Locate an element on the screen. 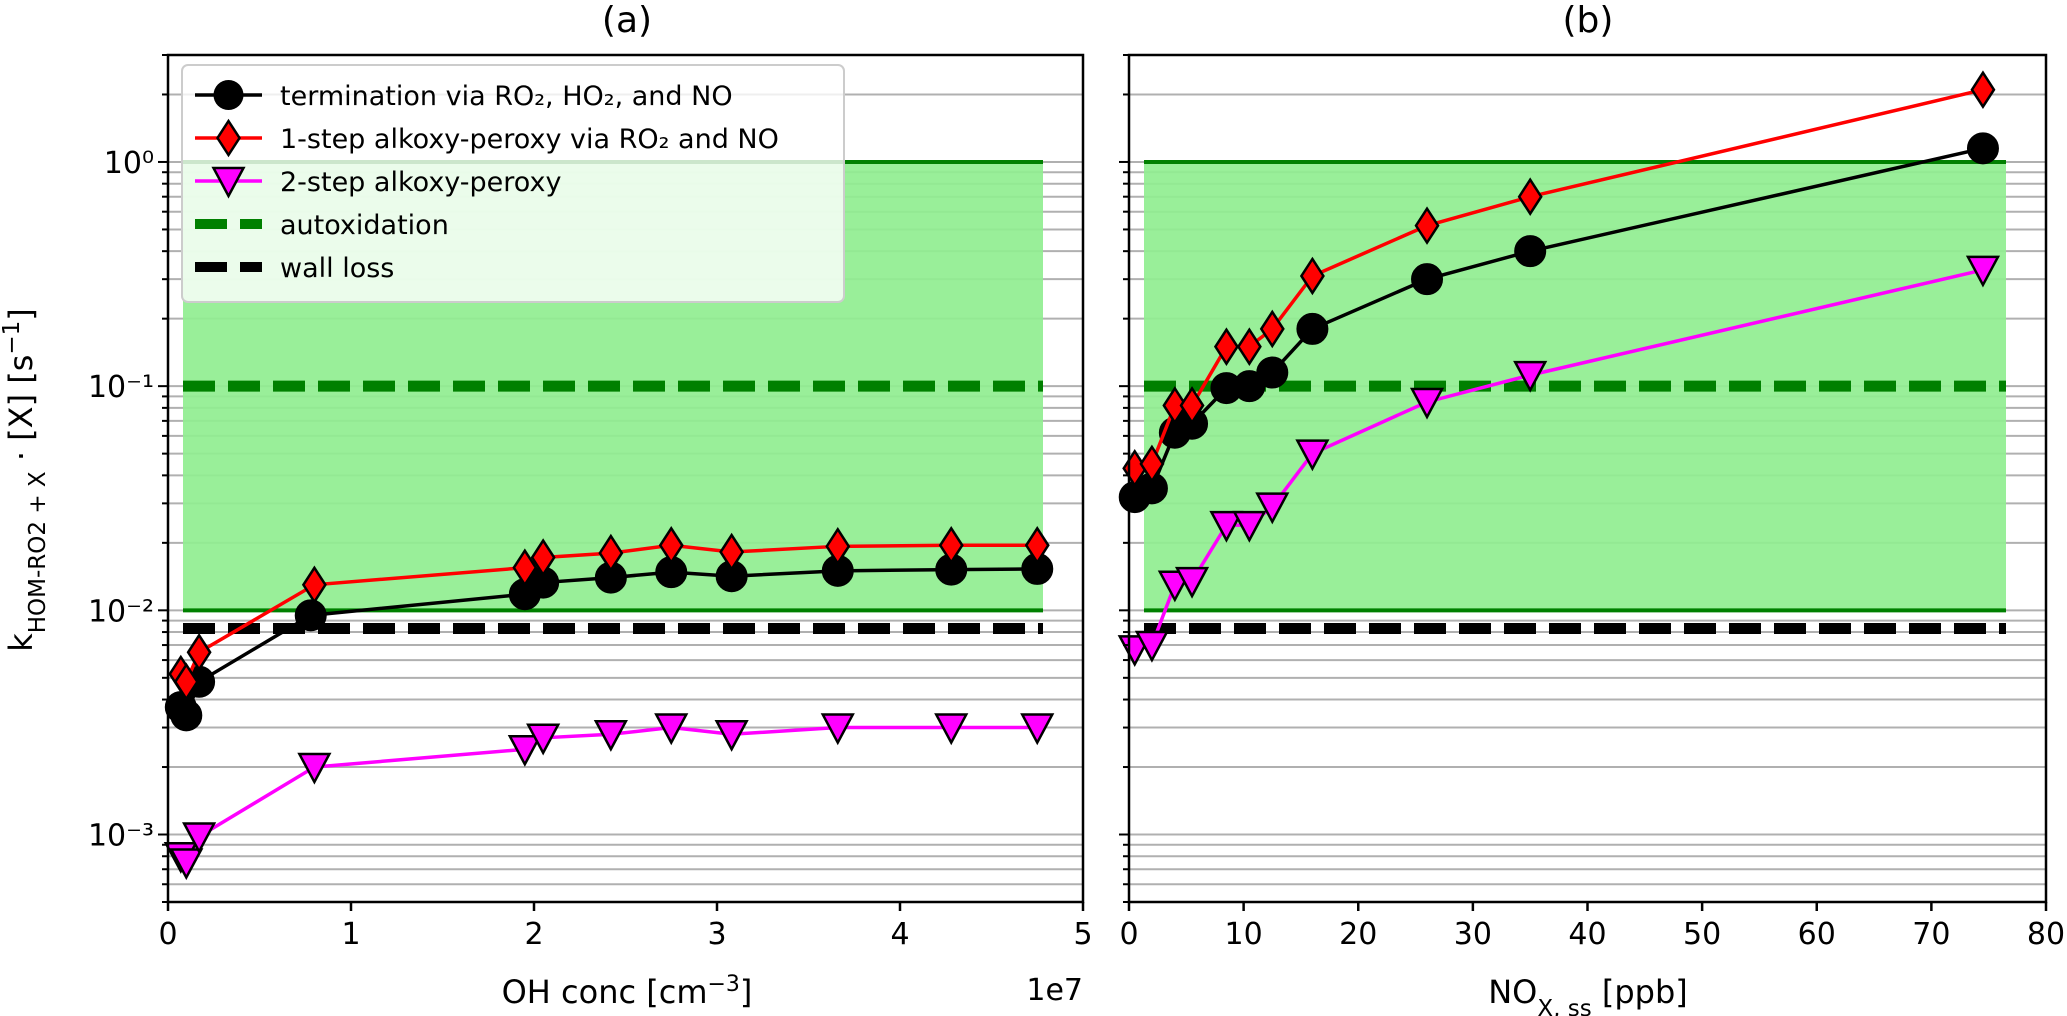  legend-label: termination via RO₂, HO₂, and NO is located at coordinates (506, 96).